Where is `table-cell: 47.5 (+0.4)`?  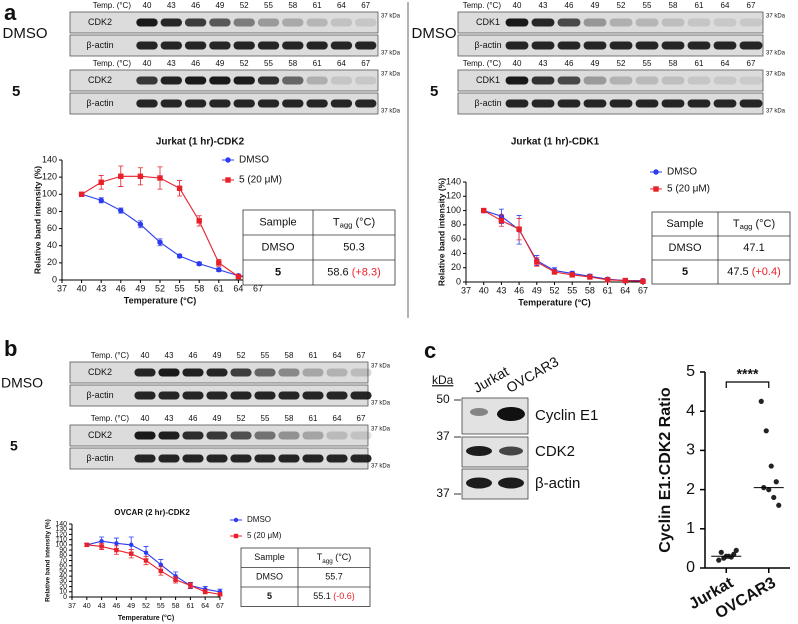
table-cell: 47.5 (+0.4) is located at coordinates (754, 272).